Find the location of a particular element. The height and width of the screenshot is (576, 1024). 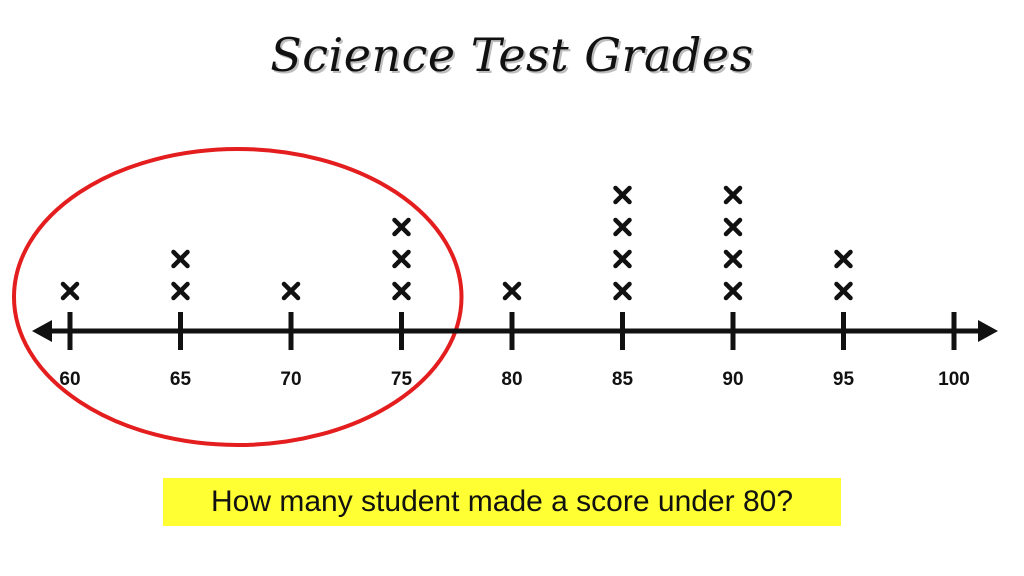

right-arrow is located at coordinates (988, 331).